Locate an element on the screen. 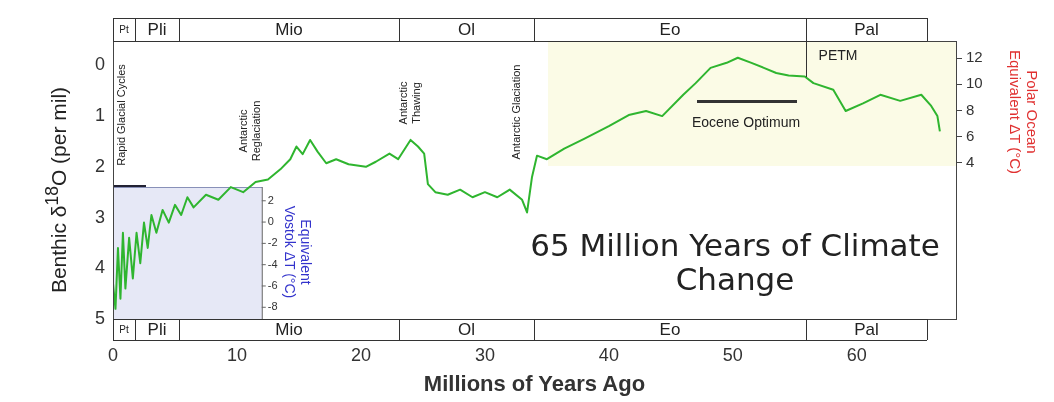 Image resolution: width=1054 pixels, height=402 pixels. y3-tick-label: -6 is located at coordinates (272, 285).